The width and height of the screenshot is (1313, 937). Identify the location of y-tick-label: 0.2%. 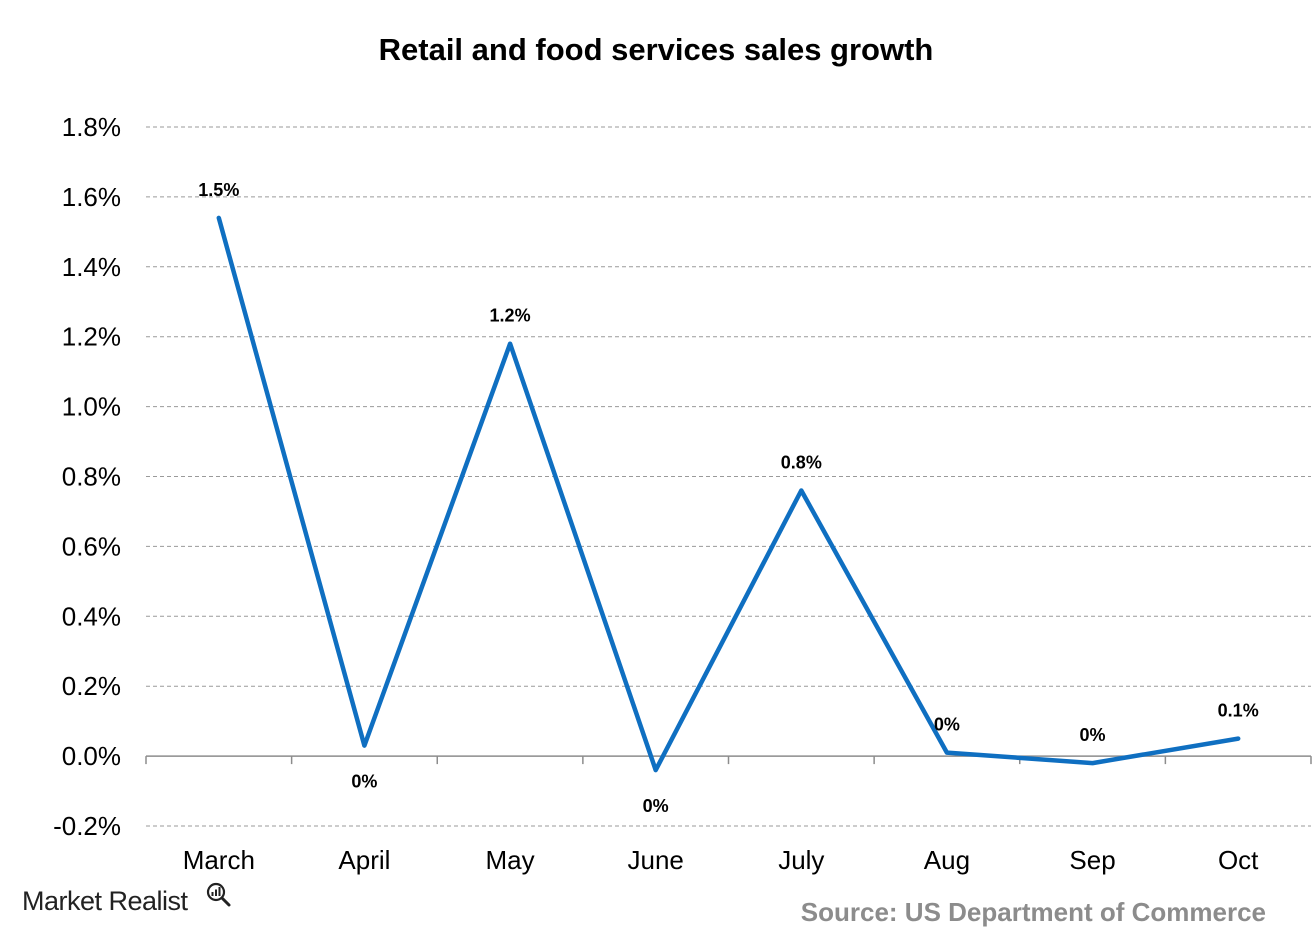
(91, 686).